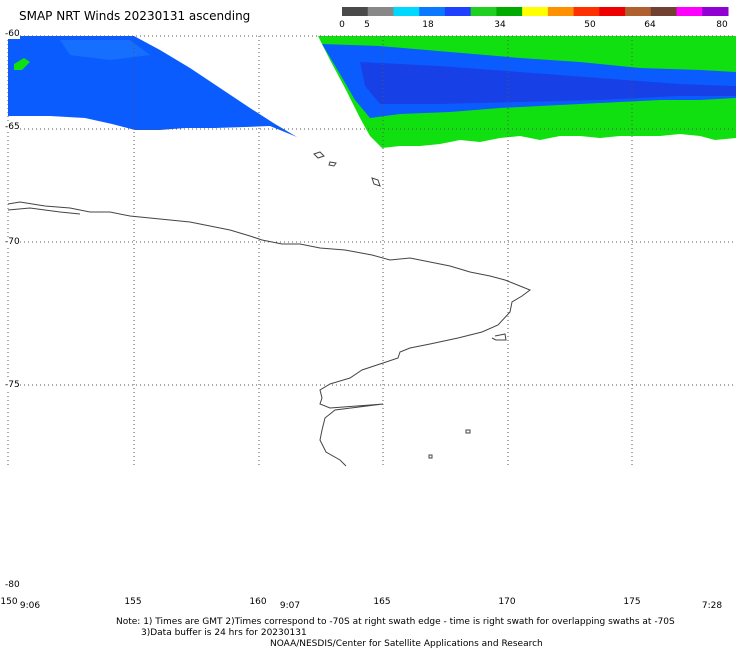  Describe the element at coordinates (133, 602) in the screenshot. I see `lon-label: 155` at that location.